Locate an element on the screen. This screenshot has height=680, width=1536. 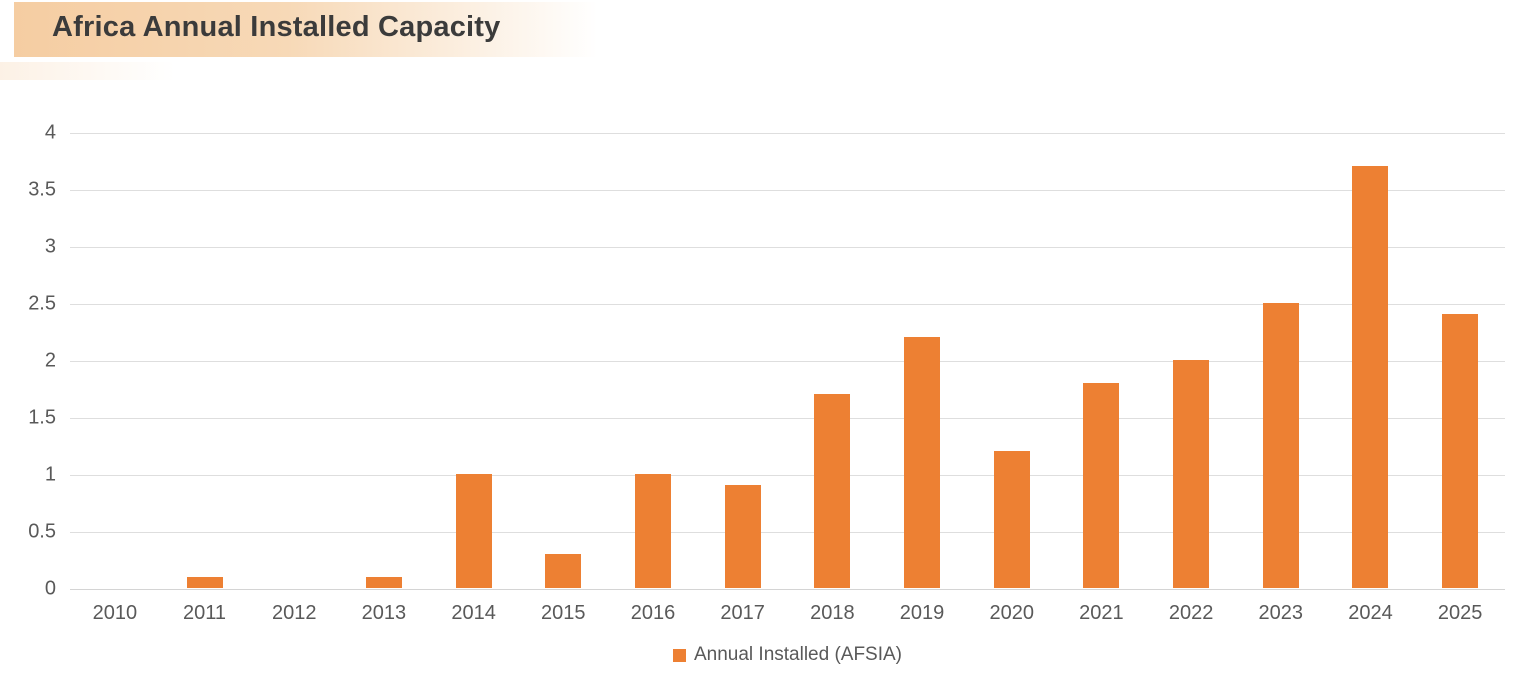
y-tick-label: 0.5 is located at coordinates (42, 531).